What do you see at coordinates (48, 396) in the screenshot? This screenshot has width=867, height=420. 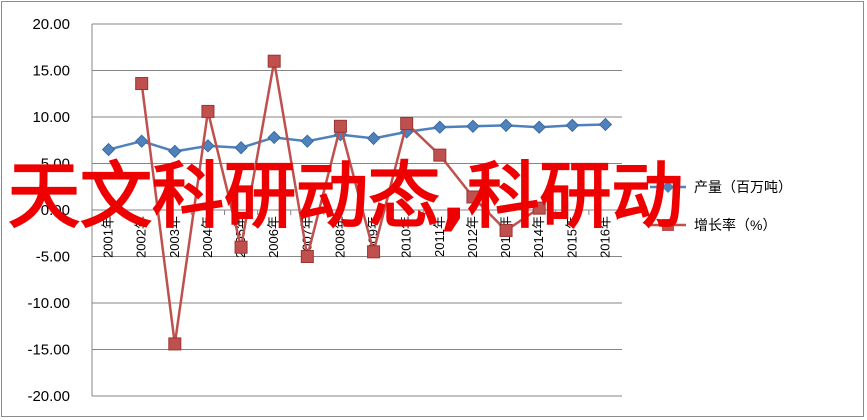 I see `y-tick-label: -20.00` at bounding box center [48, 396].